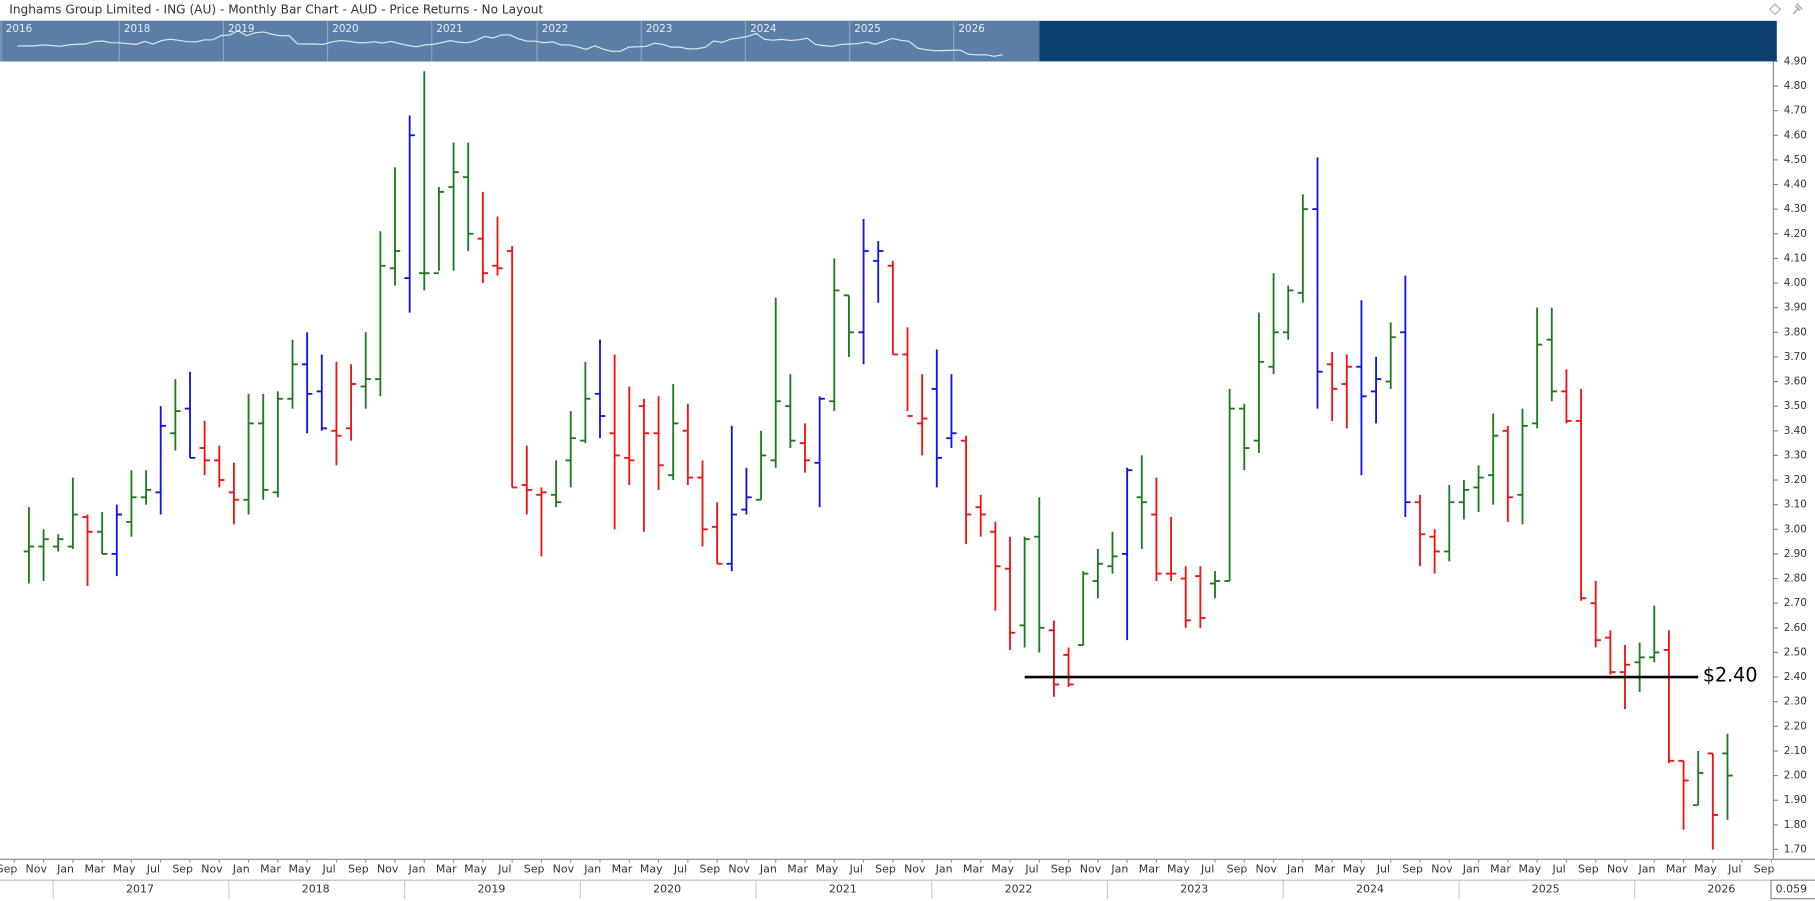  Describe the element at coordinates (1797, 8) in the screenshot. I see `icon-pin` at that location.